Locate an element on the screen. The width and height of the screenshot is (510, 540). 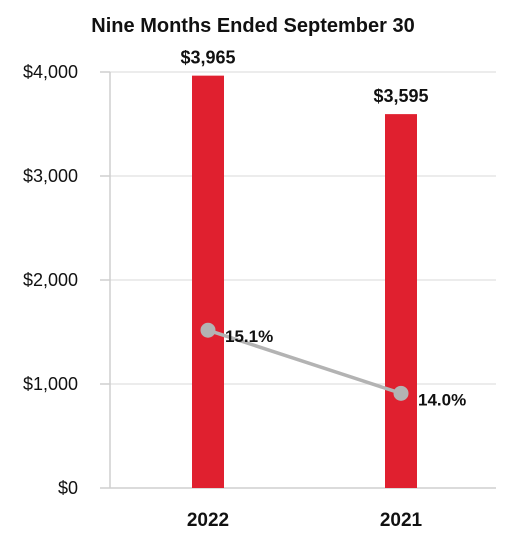
bar-value-label: $3,595 is located at coordinates (400, 96).